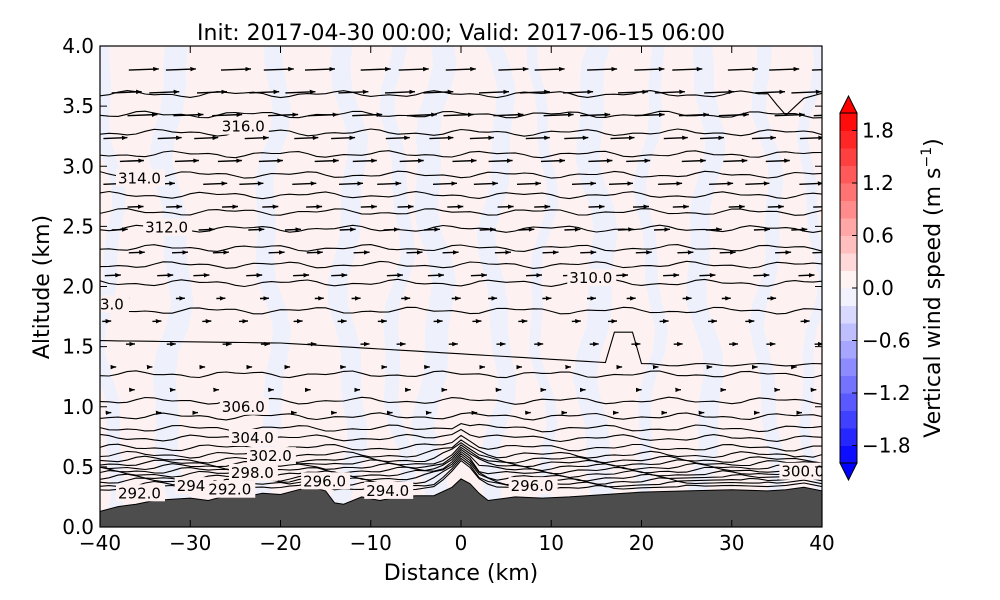  I want to click on y-tick-label: 2.5, so click(78, 226).